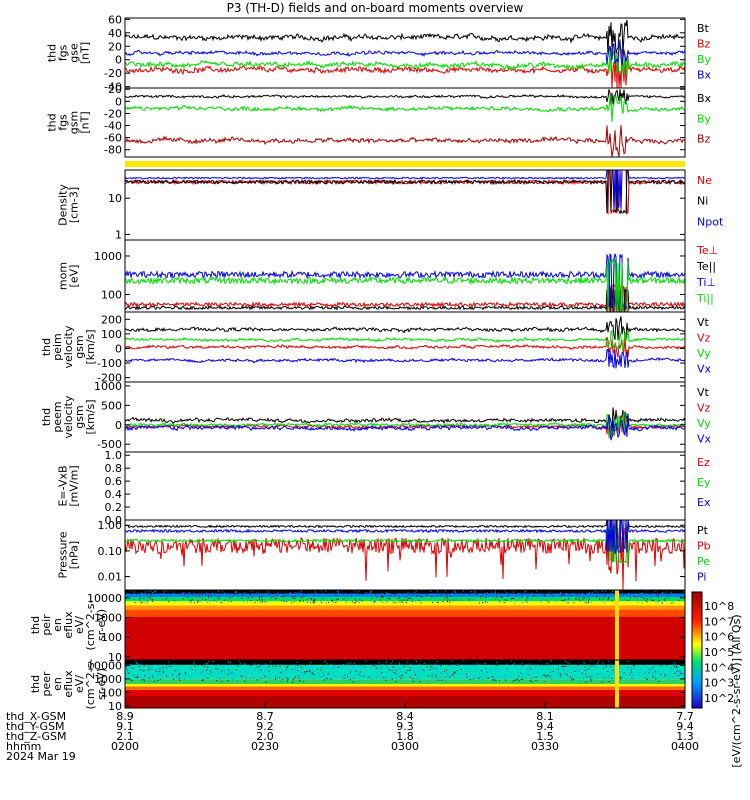  Describe the element at coordinates (74, 122) in the screenshot. I see `y-axis-label: gsm` at that location.